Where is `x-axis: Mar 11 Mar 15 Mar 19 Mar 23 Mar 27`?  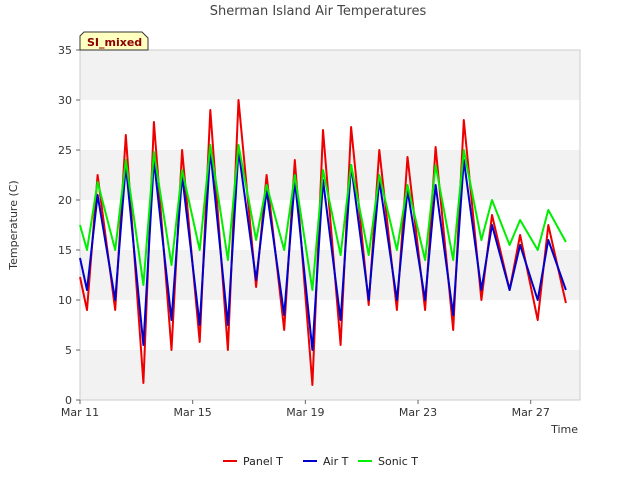
x-axis: Mar 11 Mar 15 Mar 19 Mar 23 Mar 27 is located at coordinates (305, 409).